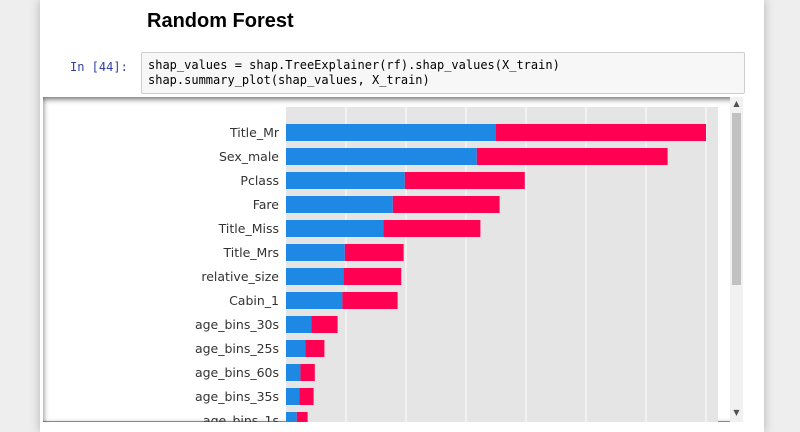  What do you see at coordinates (249, 156) in the screenshot?
I see `feature-label: Sex_male` at bounding box center [249, 156].